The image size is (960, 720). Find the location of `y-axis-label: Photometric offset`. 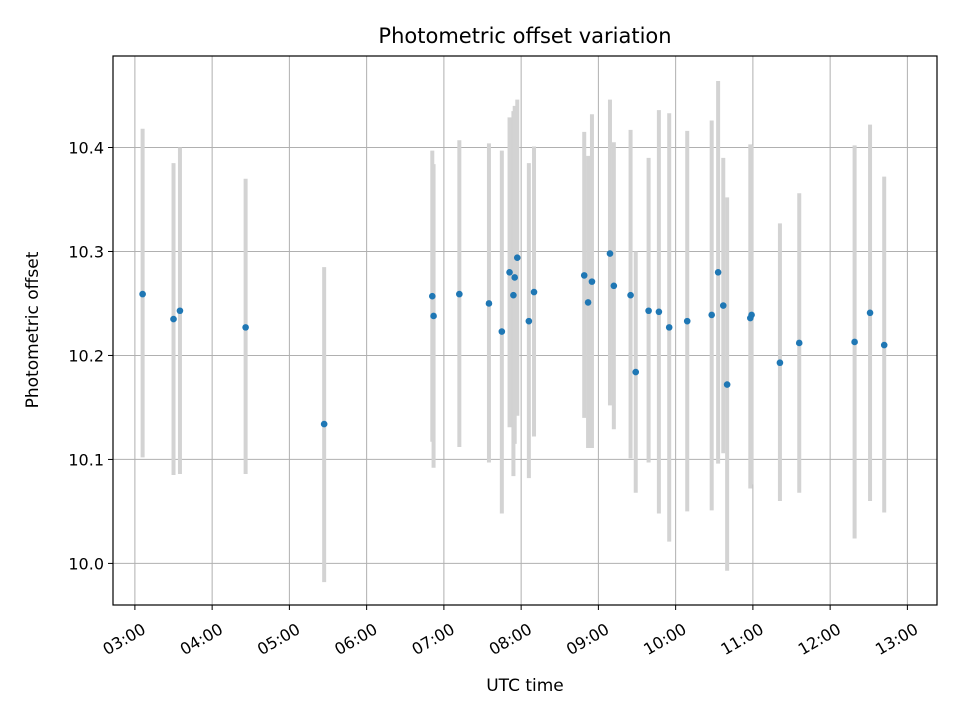

y-axis-label: Photometric offset is located at coordinates (33, 329).